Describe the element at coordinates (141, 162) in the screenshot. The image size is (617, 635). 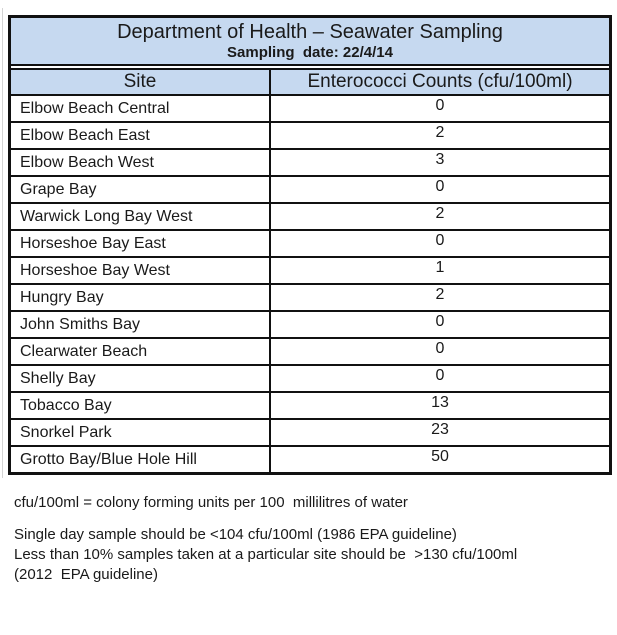
I see `site-cell: Elbow Beach West` at that location.